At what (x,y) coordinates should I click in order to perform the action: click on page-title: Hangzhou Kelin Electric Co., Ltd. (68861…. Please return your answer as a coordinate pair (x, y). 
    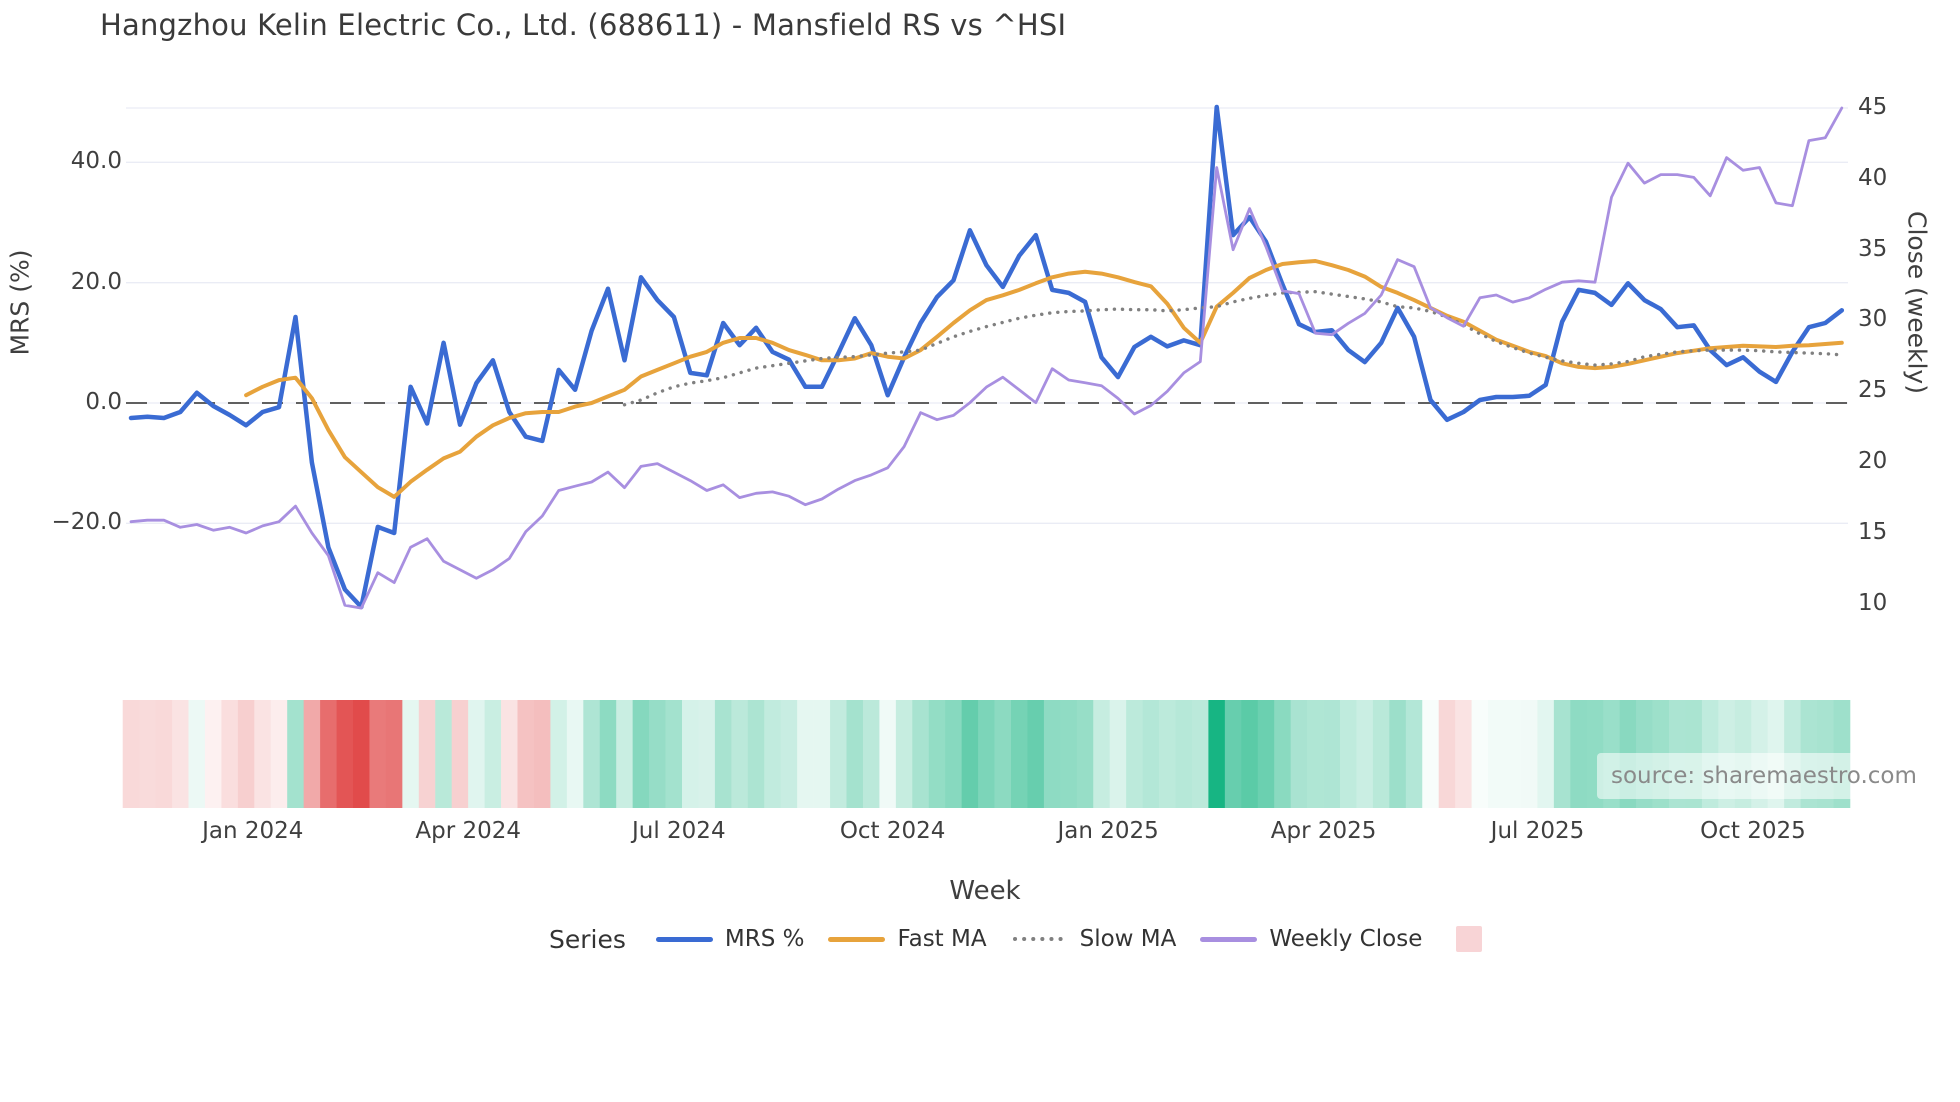
    Looking at the image, I should click on (583, 25).